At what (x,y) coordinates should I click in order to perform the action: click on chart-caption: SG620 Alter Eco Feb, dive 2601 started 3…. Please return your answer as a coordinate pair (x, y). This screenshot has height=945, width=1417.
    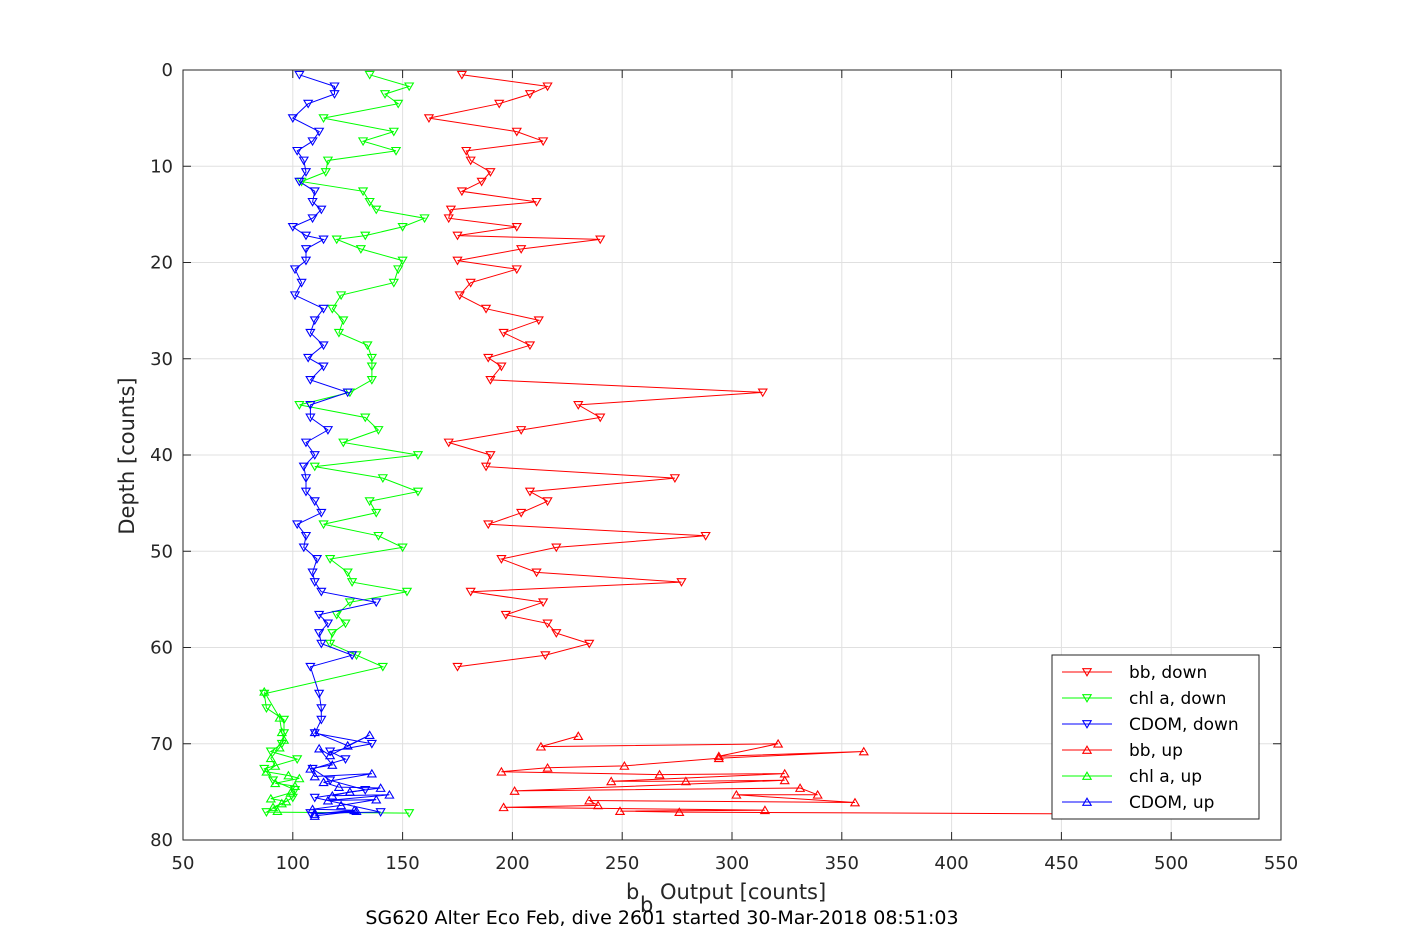
    Looking at the image, I should click on (661, 918).